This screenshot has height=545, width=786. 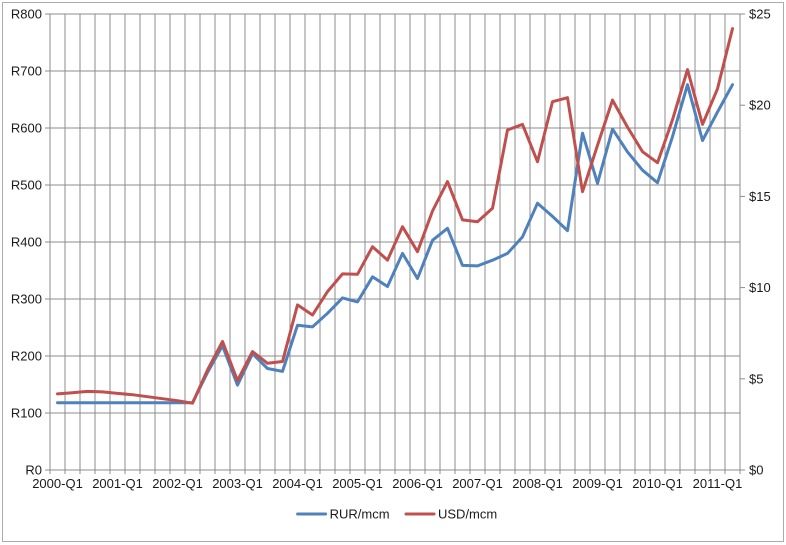 What do you see at coordinates (477, 483) in the screenshot?
I see `x-axis-tick-label: 2007-Q1` at bounding box center [477, 483].